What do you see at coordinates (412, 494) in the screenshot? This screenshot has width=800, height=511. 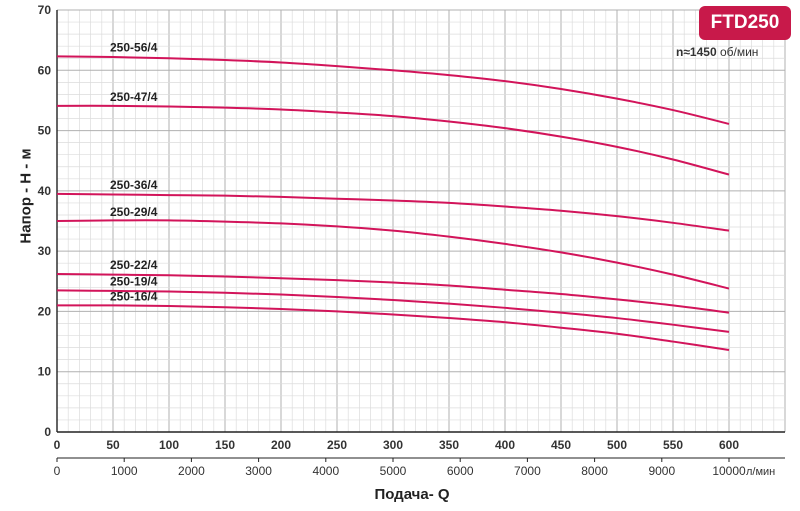 I see `x-axis-label: Подача- Q` at bounding box center [412, 494].